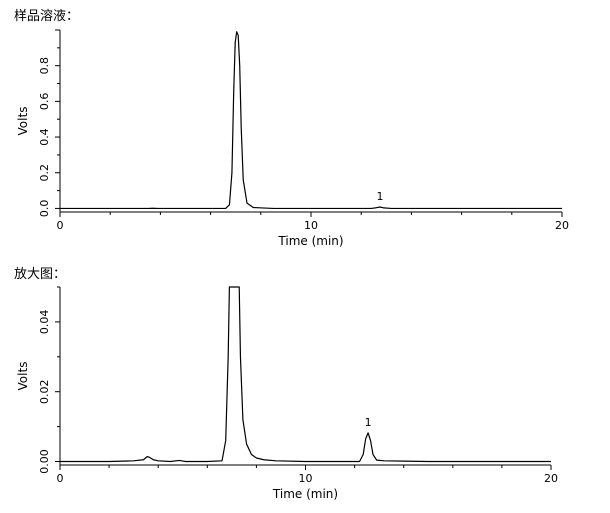 Image resolution: width=610 pixels, height=513 pixels. I want to click on y-tick-label: 0.4, so click(44, 137).